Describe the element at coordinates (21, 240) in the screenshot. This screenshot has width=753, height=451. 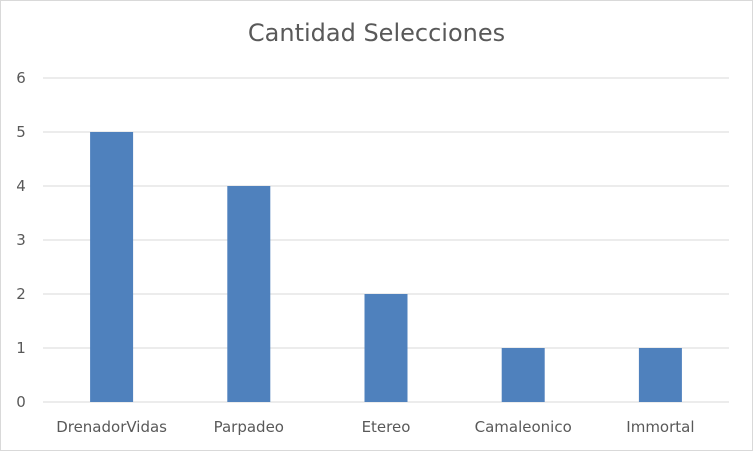
I see `y-tick-label: 3` at that location.